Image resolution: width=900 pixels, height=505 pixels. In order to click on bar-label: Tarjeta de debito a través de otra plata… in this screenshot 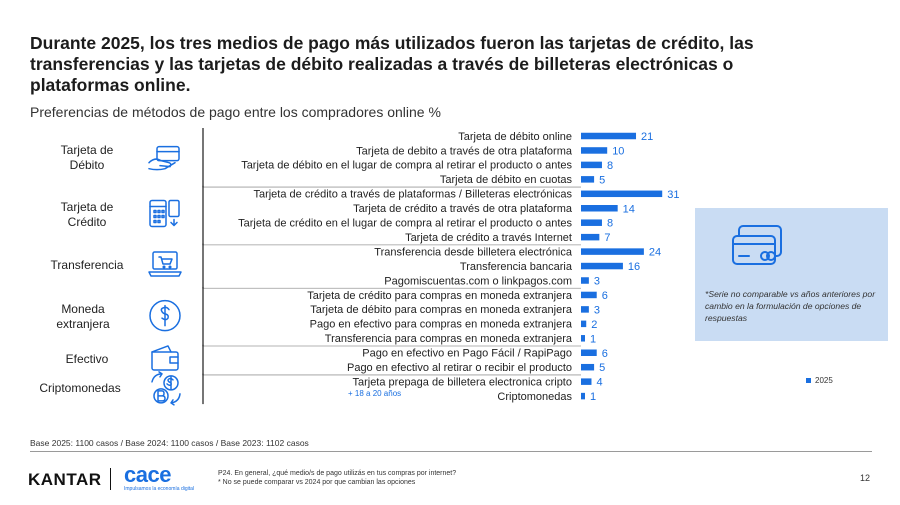, I will do `click(464, 151)`.